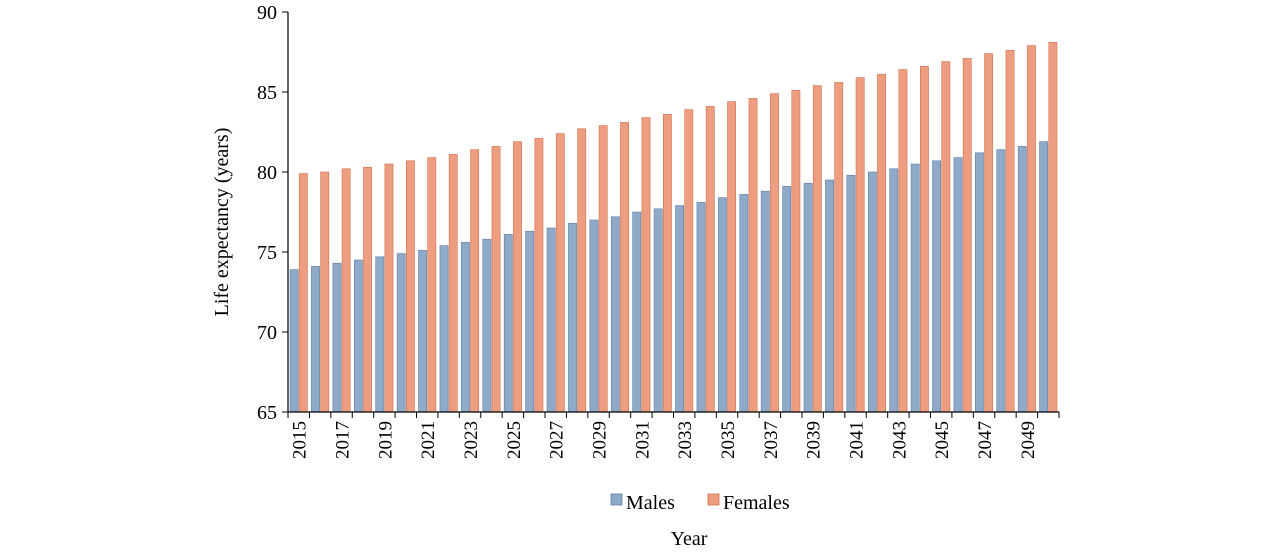 This screenshot has width=1268, height=558. I want to click on bar-males-2038, so click(787, 299).